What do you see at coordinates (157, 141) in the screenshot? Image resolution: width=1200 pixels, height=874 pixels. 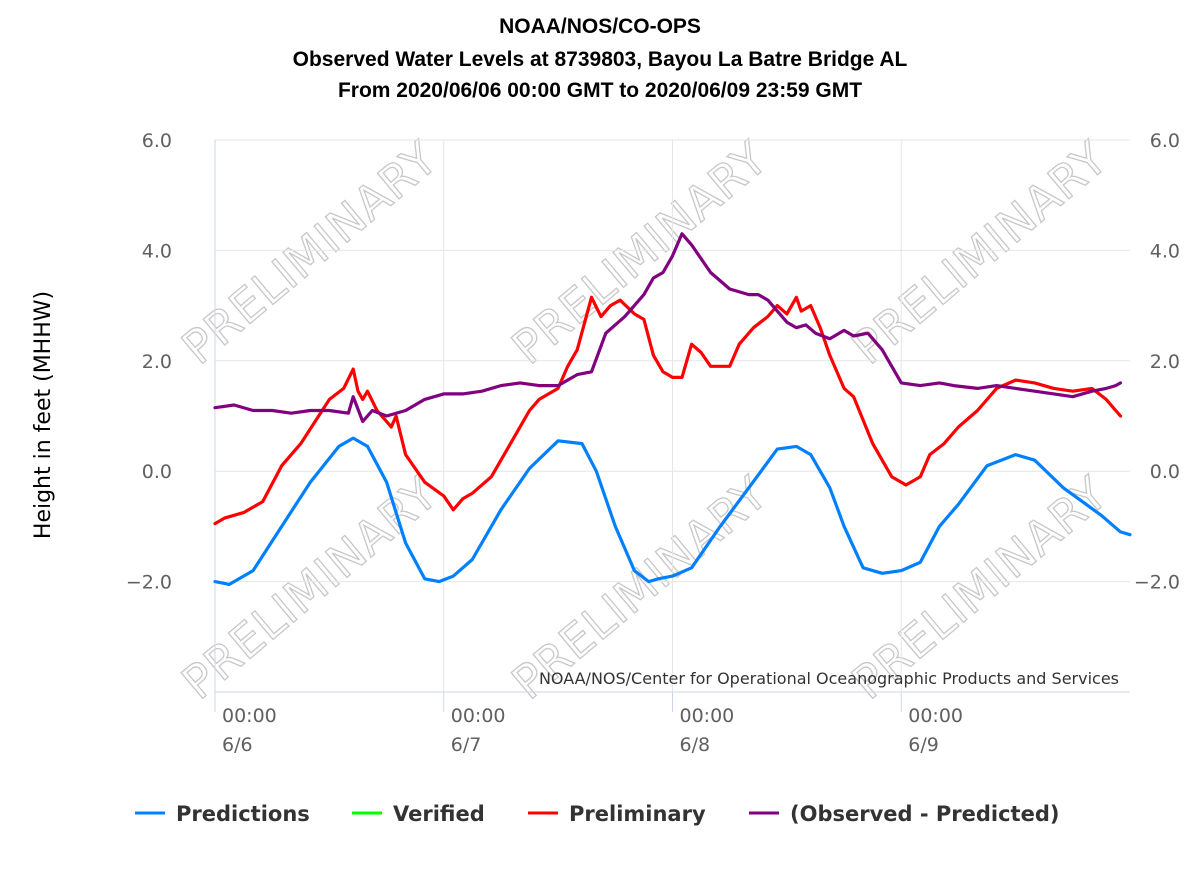 I see `y-tick-label-left: 6.0` at bounding box center [157, 141].